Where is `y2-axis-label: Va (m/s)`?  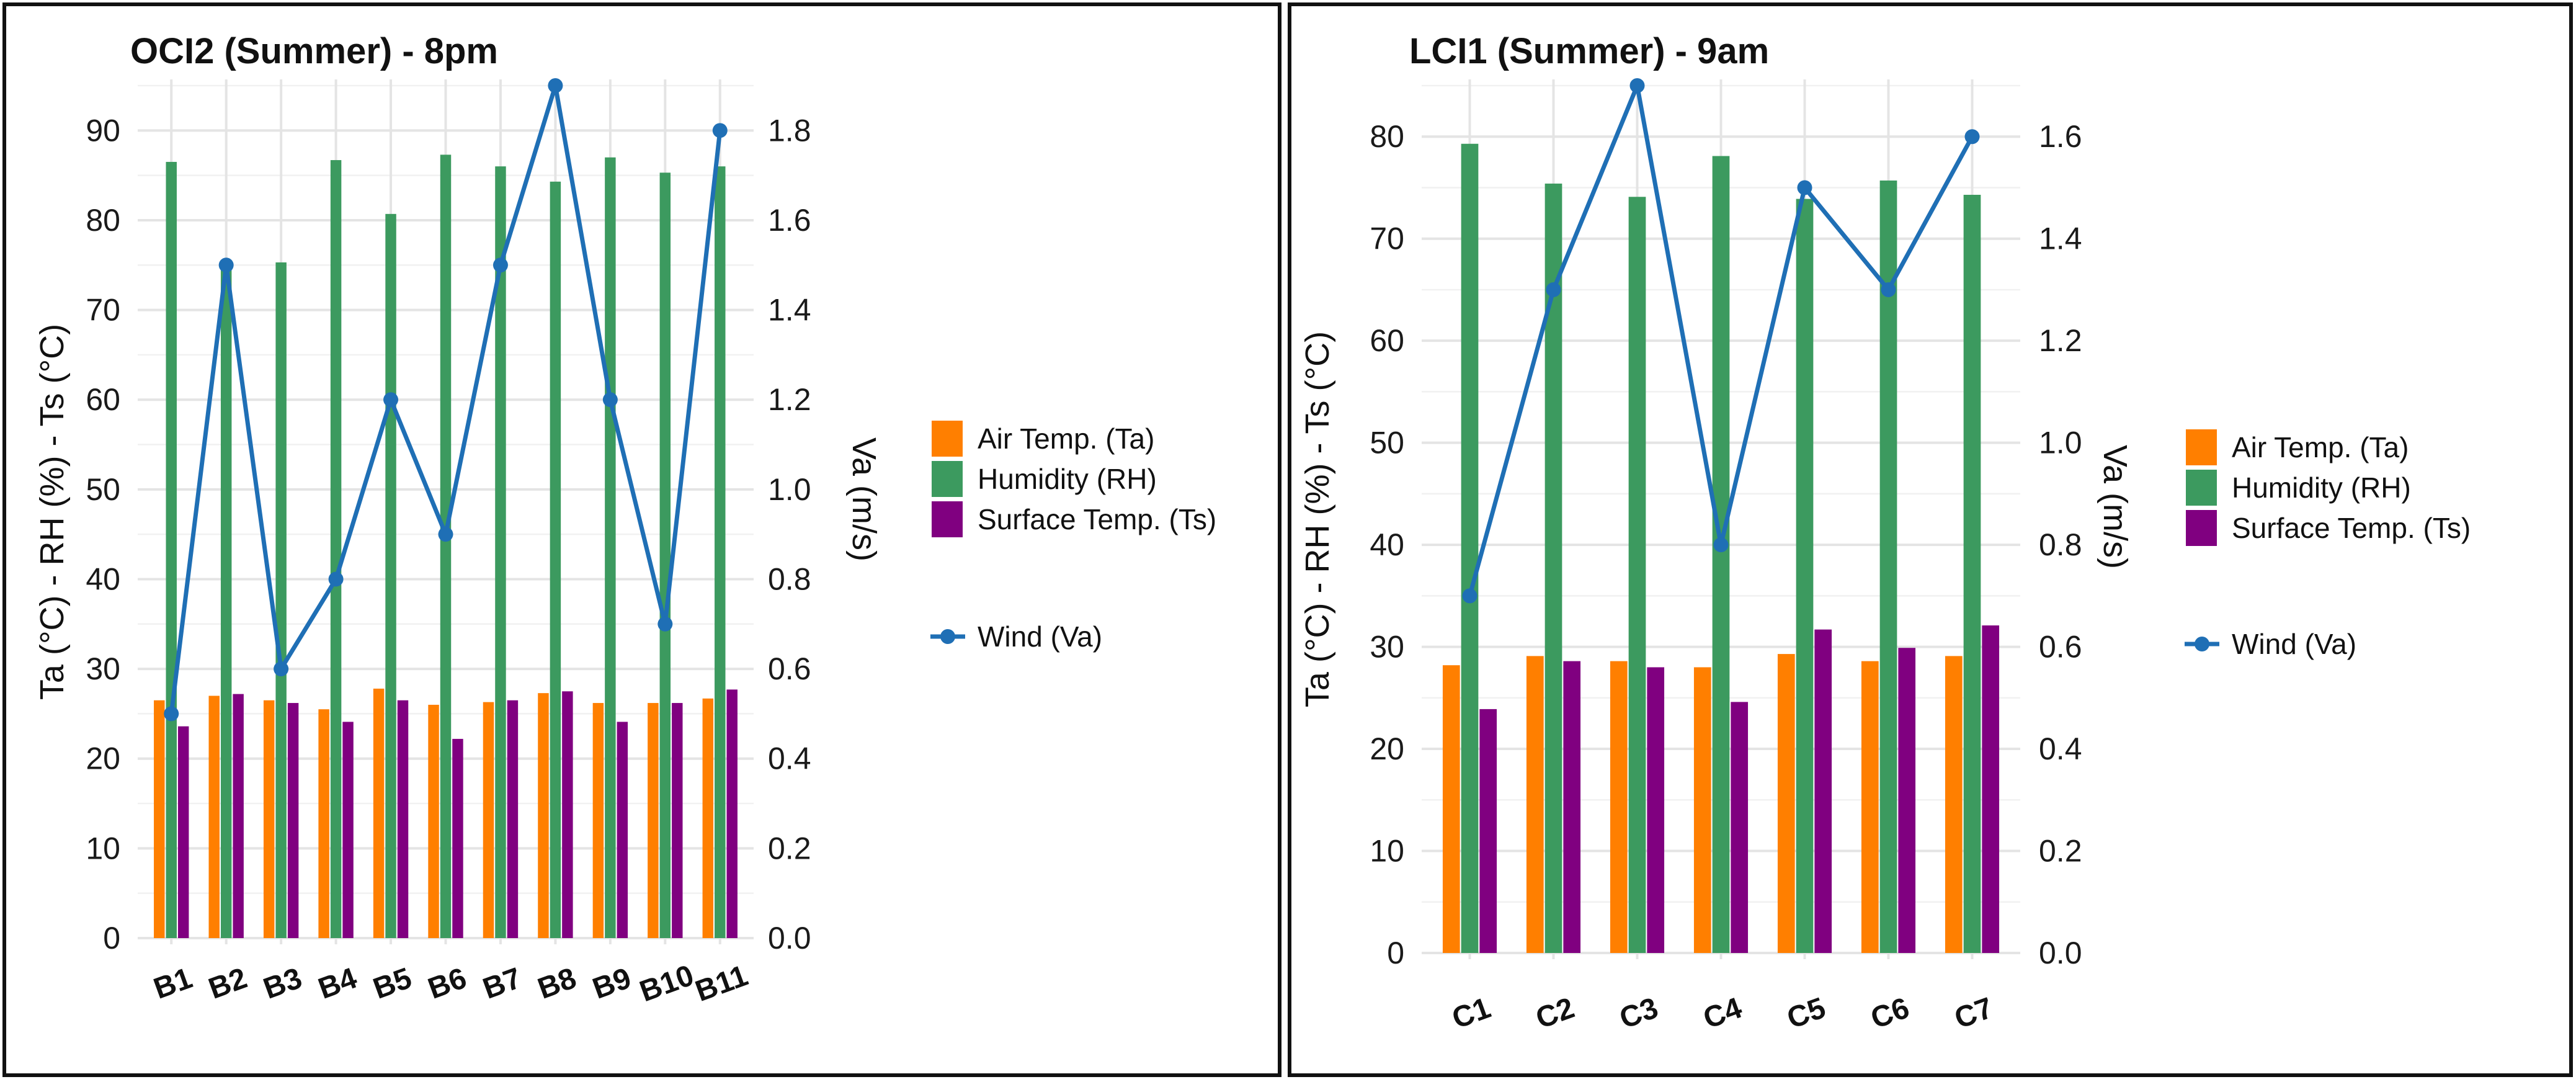
y2-axis-label: Va (m/s) is located at coordinates (864, 499).